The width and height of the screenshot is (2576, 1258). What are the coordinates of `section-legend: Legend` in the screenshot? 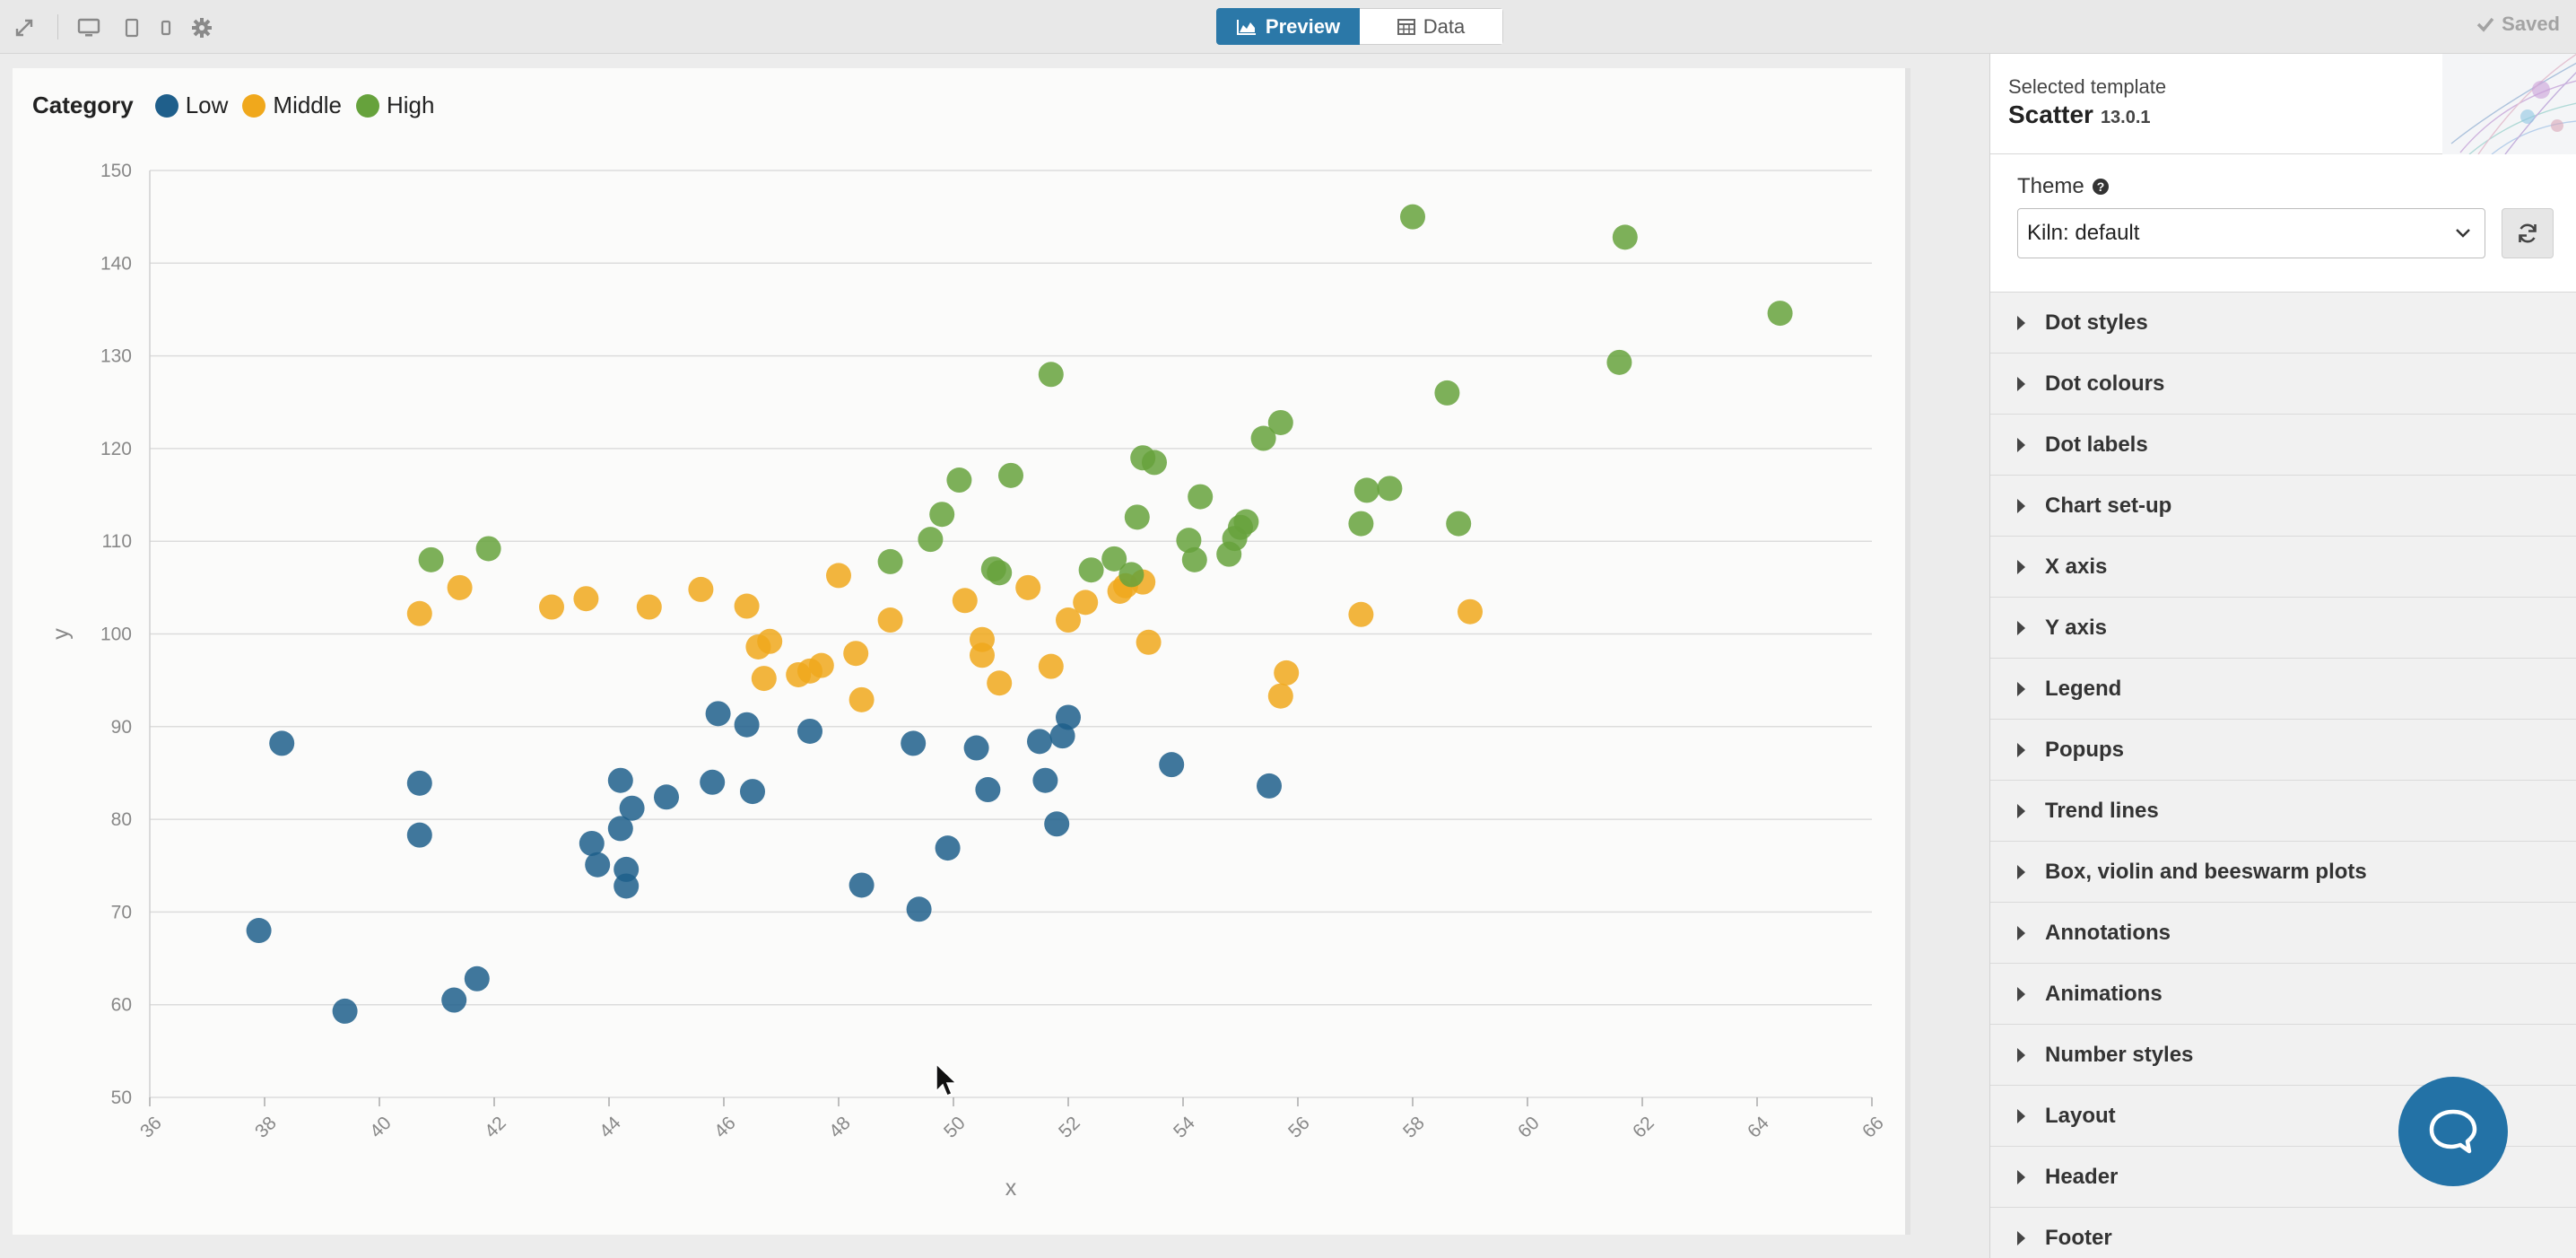 It's located at (2283, 689).